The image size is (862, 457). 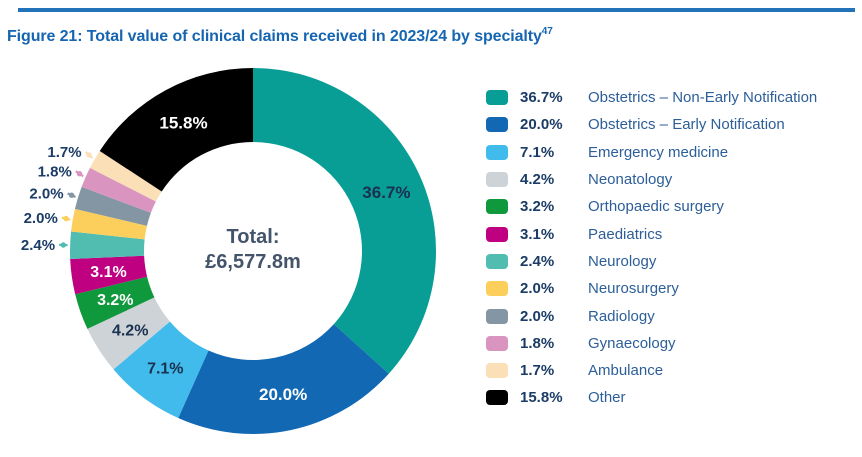 What do you see at coordinates (55, 171) in the screenshot?
I see `segment-value-label-gynaecology: 1.8%` at bounding box center [55, 171].